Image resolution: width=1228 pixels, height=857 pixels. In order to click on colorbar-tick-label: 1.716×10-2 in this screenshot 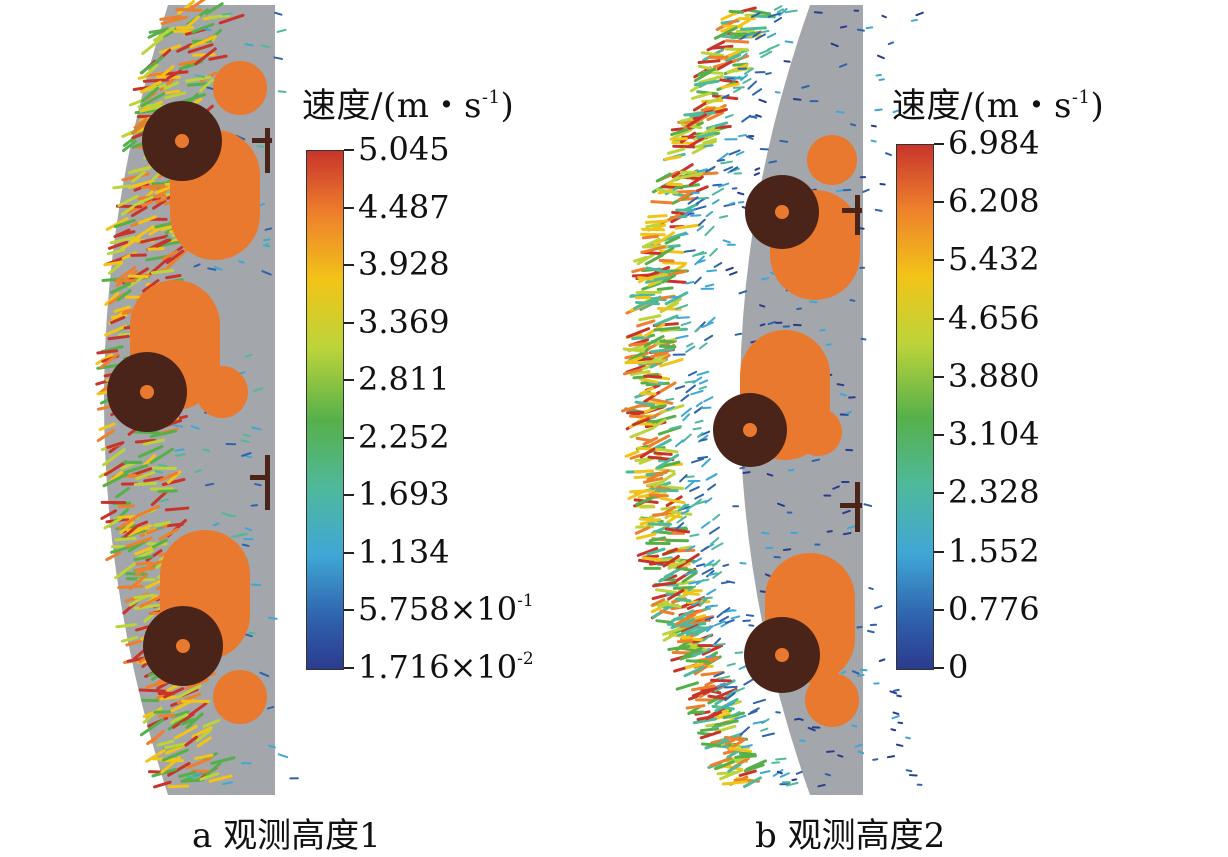, I will do `click(446, 667)`.